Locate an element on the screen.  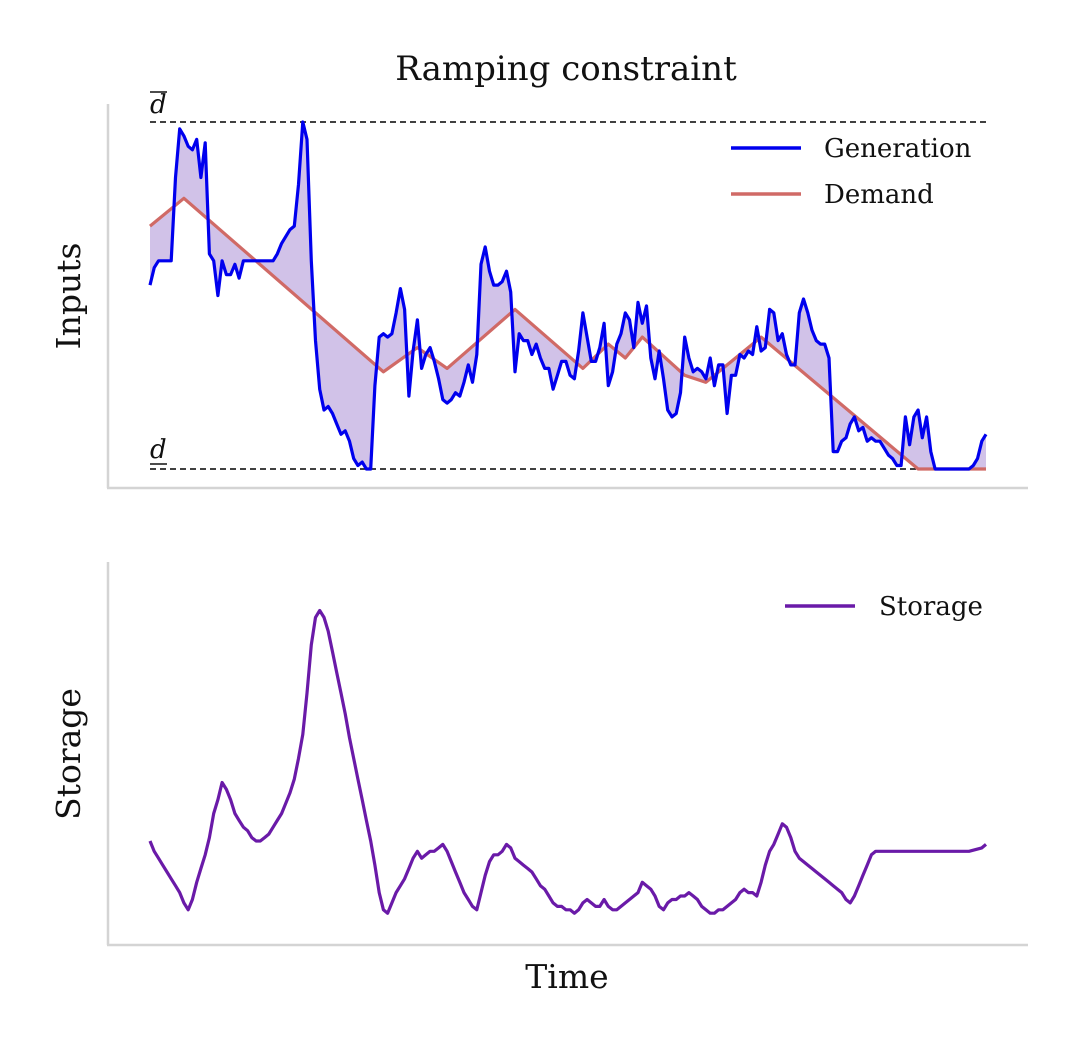
legend-demand-label: Demand is located at coordinates (879, 195).